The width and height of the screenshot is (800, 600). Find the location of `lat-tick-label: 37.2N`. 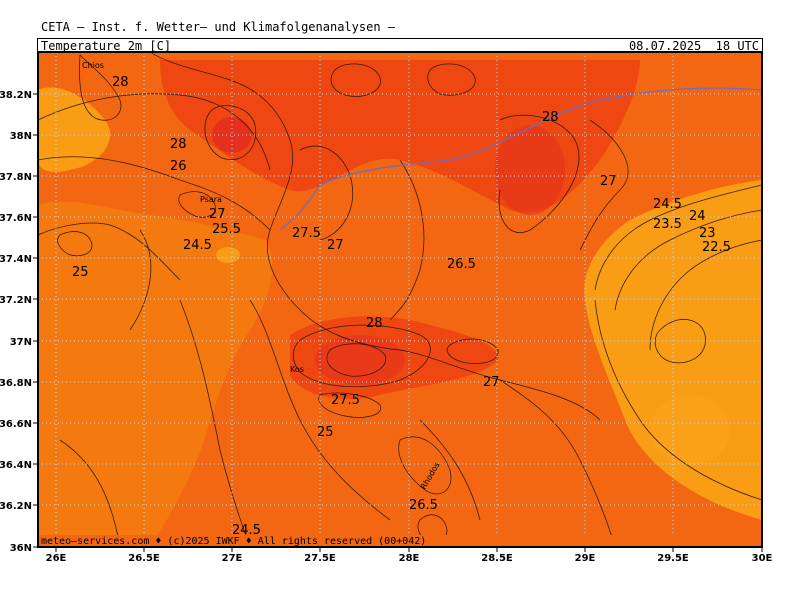

lat-tick-label: 37.2N is located at coordinates (16, 300).